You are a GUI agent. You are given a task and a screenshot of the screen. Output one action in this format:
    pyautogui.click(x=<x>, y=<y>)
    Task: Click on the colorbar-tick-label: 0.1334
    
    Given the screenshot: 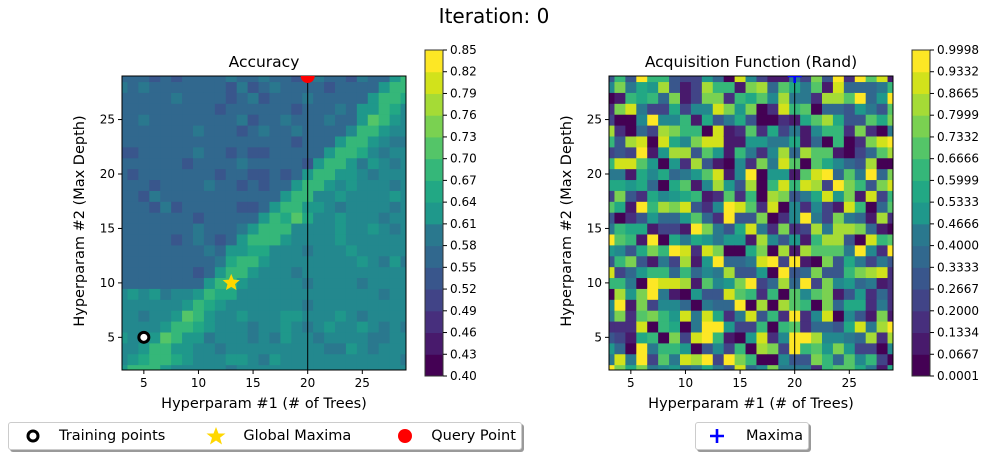 What is the action you would take?
    pyautogui.click(x=958, y=333)
    